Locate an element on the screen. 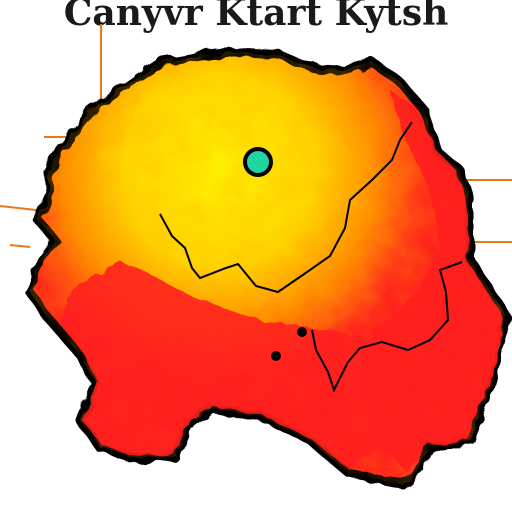  map-title: Canyvr Ktart Kytsh is located at coordinates (256, 17).